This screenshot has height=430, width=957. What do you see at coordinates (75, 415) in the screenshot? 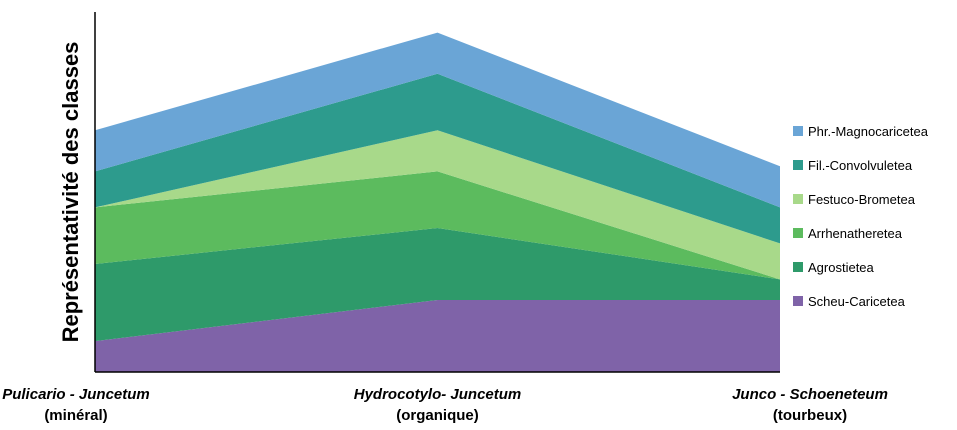
I see `x-category-sublabel-0: (minéral)` at bounding box center [75, 415].